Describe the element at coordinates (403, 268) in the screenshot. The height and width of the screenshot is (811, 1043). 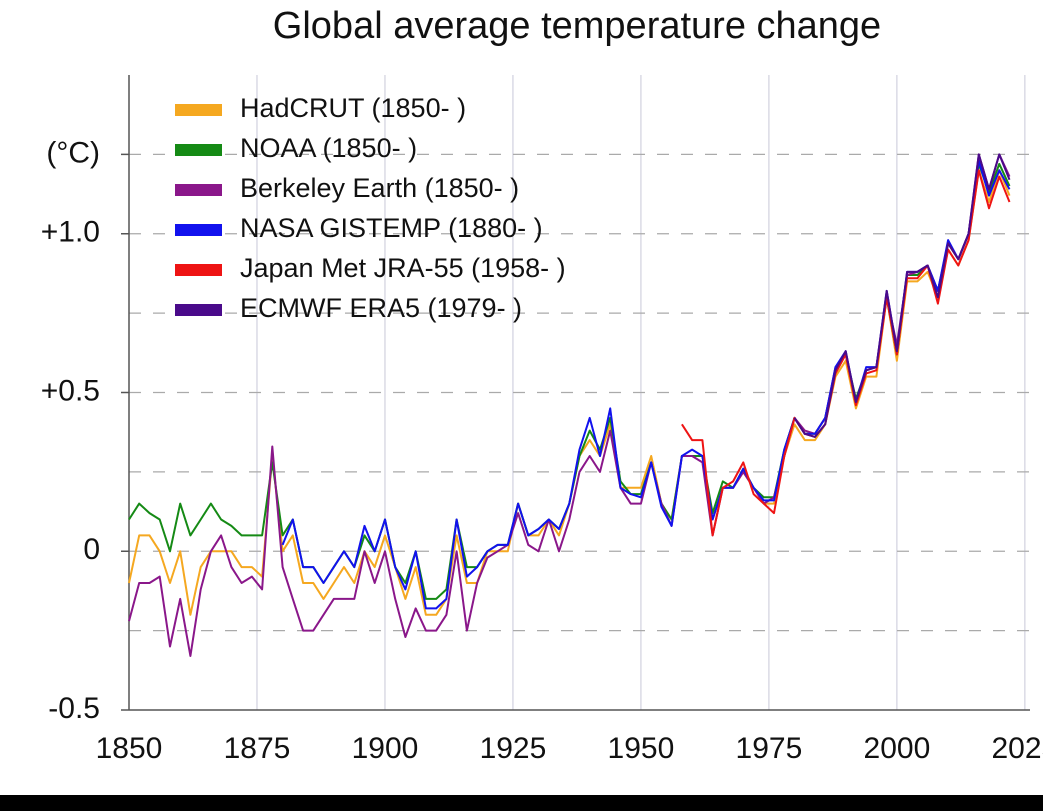
I see `legend-label: Japan Met JRA-55 (1958- )` at that location.